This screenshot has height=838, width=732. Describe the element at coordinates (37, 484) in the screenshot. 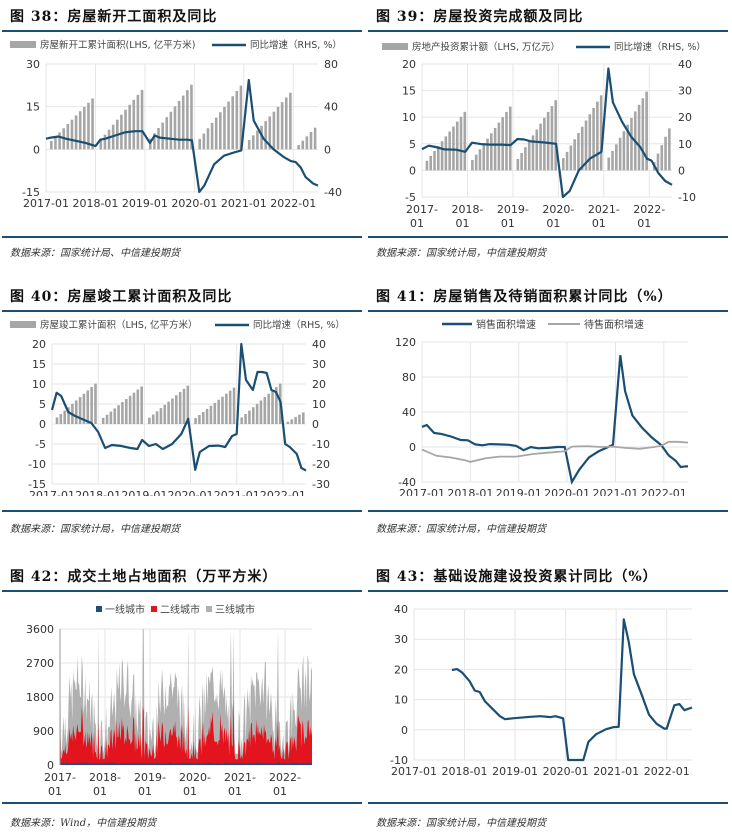

I see `y-tick-label: -15` at that location.